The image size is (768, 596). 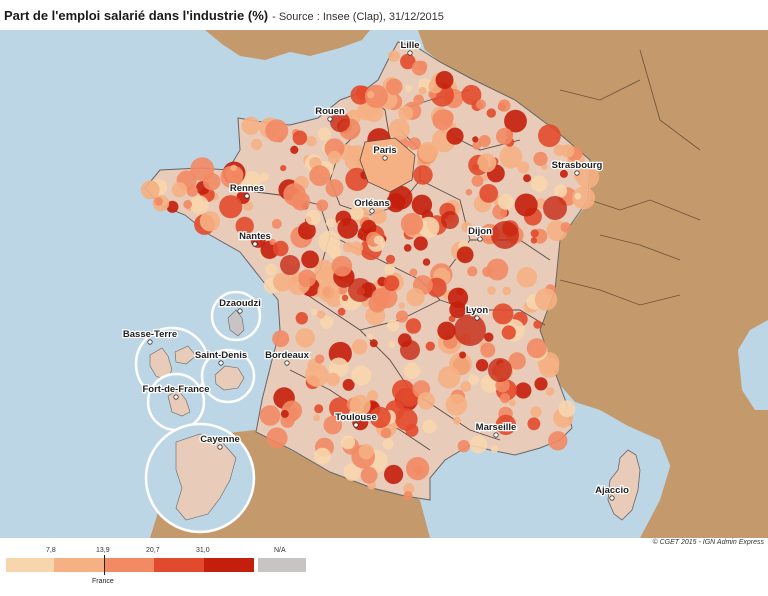 What do you see at coordinates (480, 233) in the screenshot?
I see `city-dijon: Dijon` at bounding box center [480, 233].